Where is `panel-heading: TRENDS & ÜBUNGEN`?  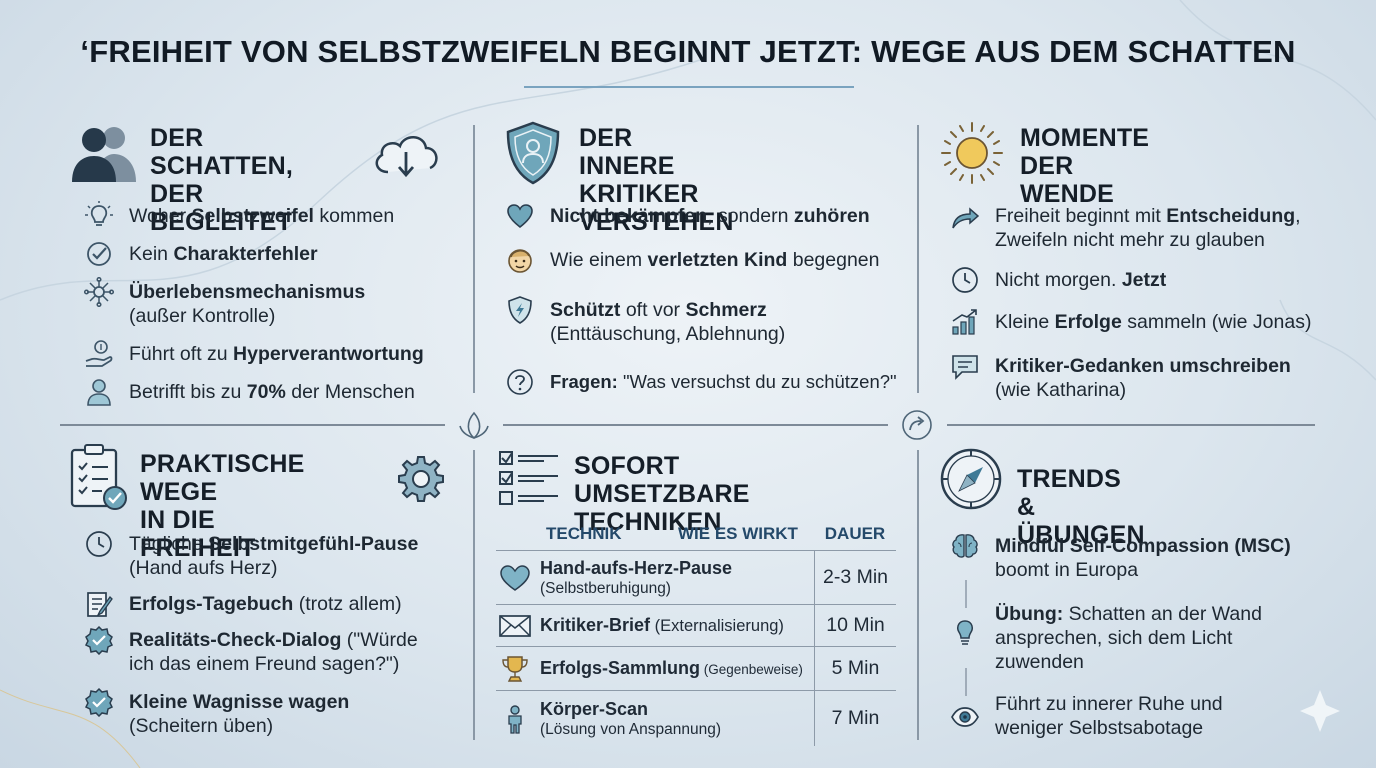
panel-heading: TRENDS & ÜBUNGEN is located at coordinates (1081, 507).